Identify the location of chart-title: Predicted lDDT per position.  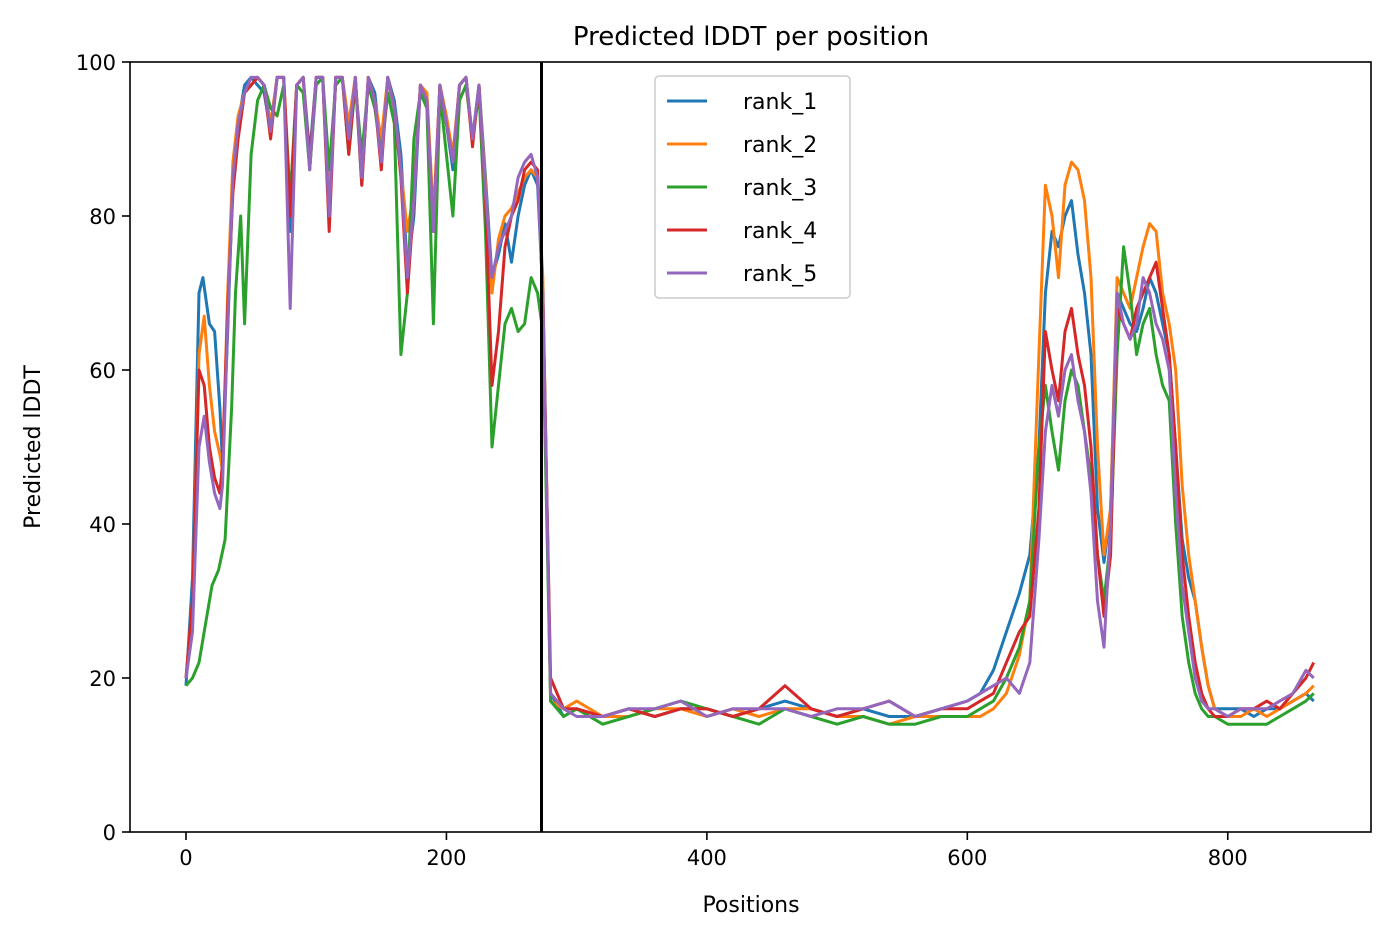
(751, 37).